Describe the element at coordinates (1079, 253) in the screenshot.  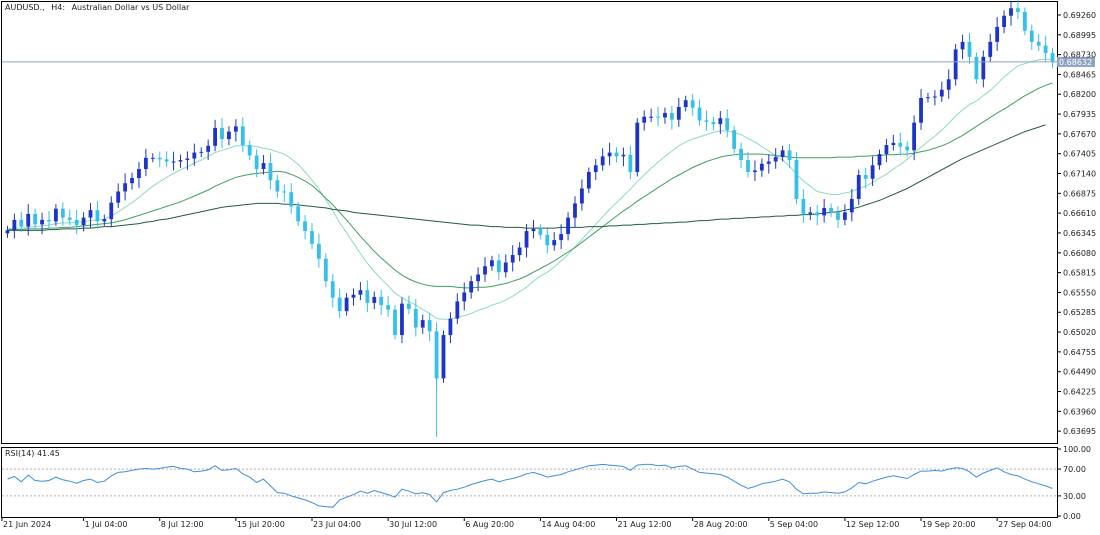
I see `price-axis-tick-label: 0.66080` at that location.